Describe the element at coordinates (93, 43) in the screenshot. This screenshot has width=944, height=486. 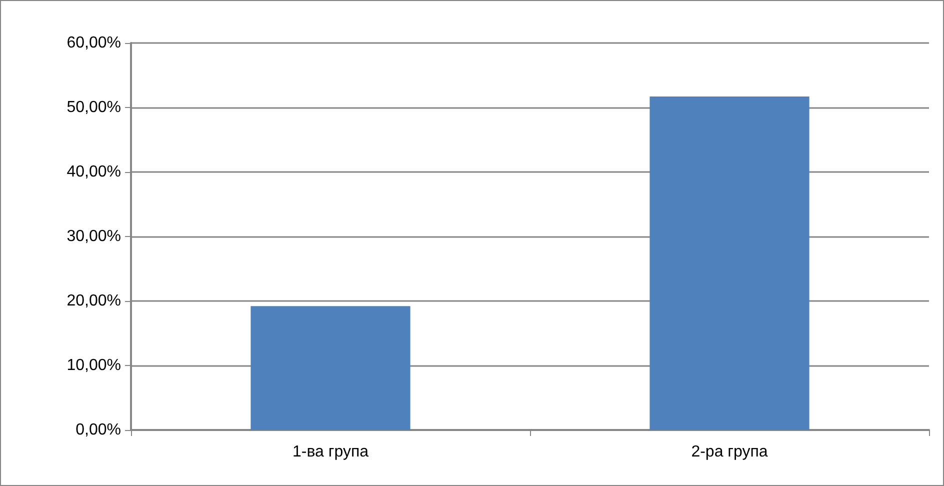
I see `y-tick-label: 60,00%` at that location.